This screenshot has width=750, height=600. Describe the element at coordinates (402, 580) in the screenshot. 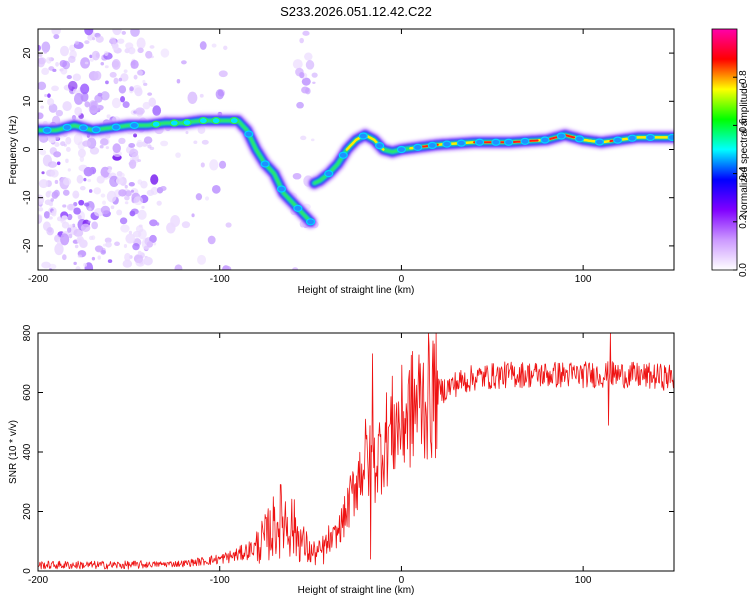

I see `snr-x-tick-label: 0` at that location.